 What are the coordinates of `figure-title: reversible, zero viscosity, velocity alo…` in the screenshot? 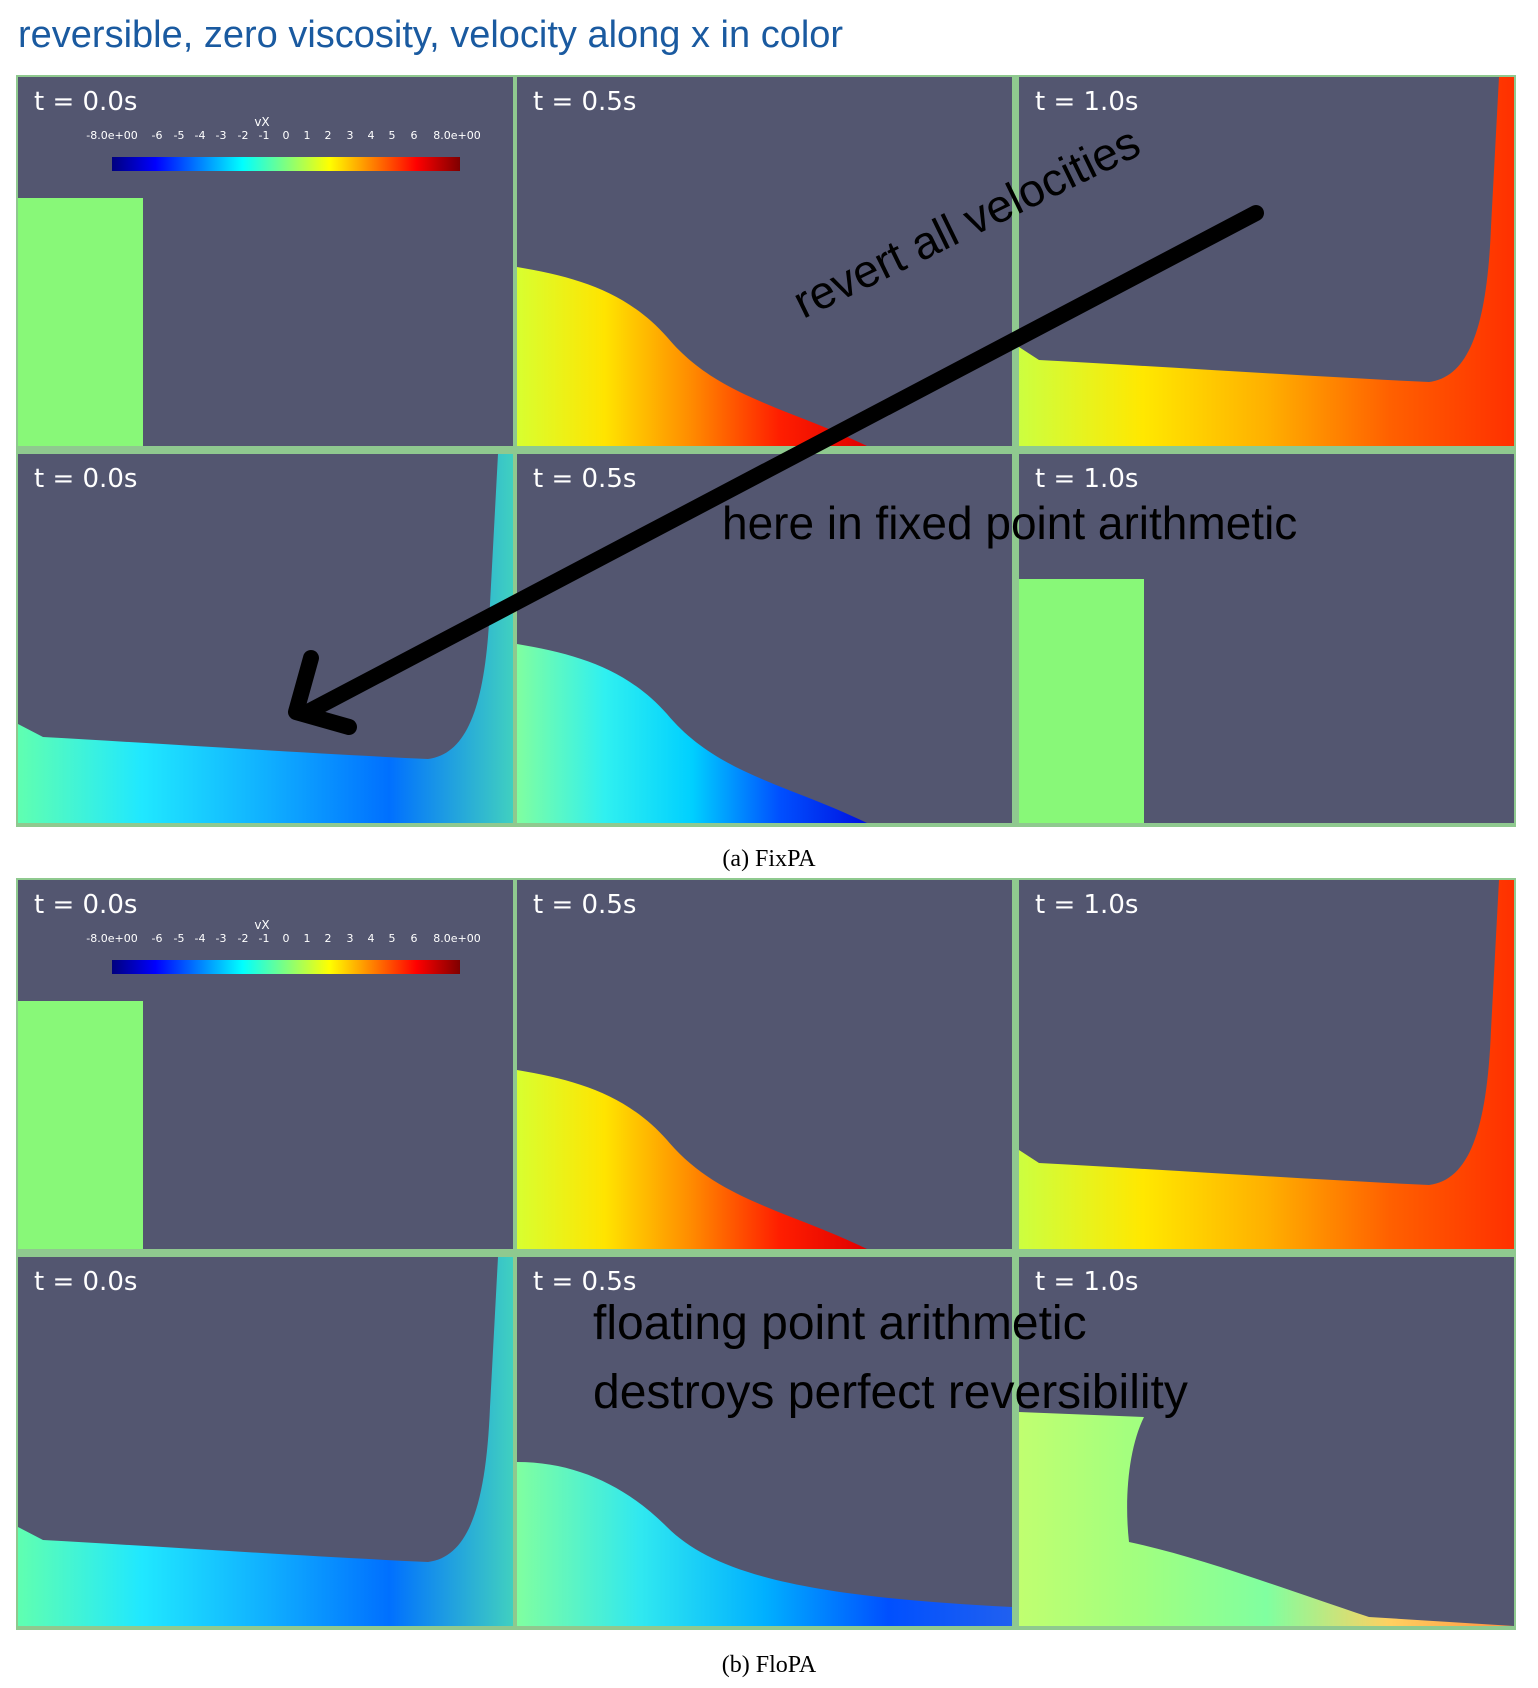 It's located at (431, 35).